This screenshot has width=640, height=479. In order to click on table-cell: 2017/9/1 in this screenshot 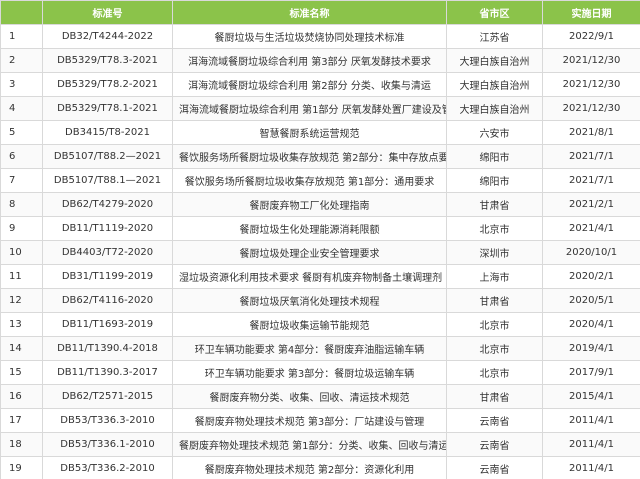, I will do `click(591, 372)`.